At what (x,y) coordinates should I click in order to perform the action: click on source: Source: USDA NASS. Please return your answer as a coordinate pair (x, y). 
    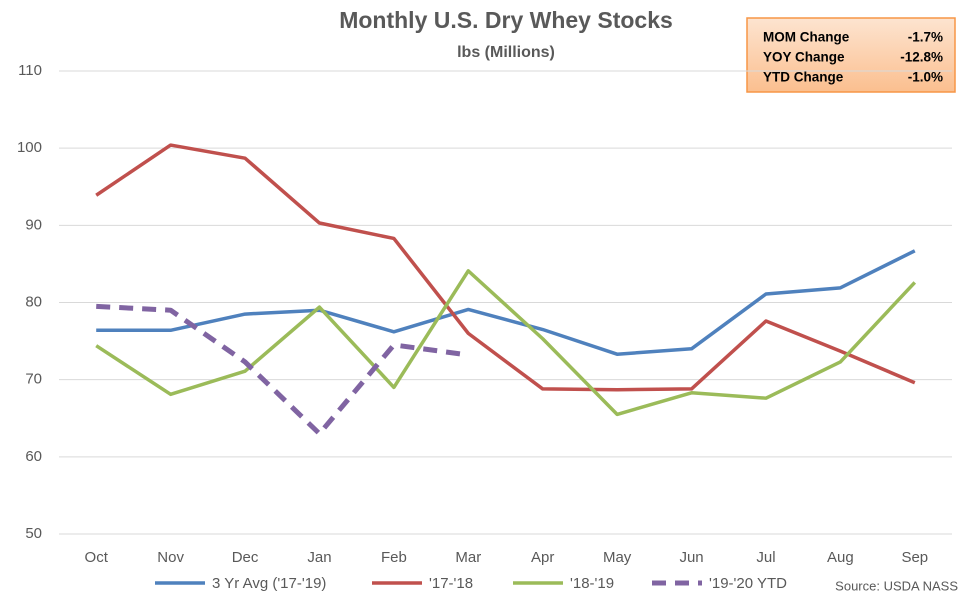
    Looking at the image, I should click on (896, 585).